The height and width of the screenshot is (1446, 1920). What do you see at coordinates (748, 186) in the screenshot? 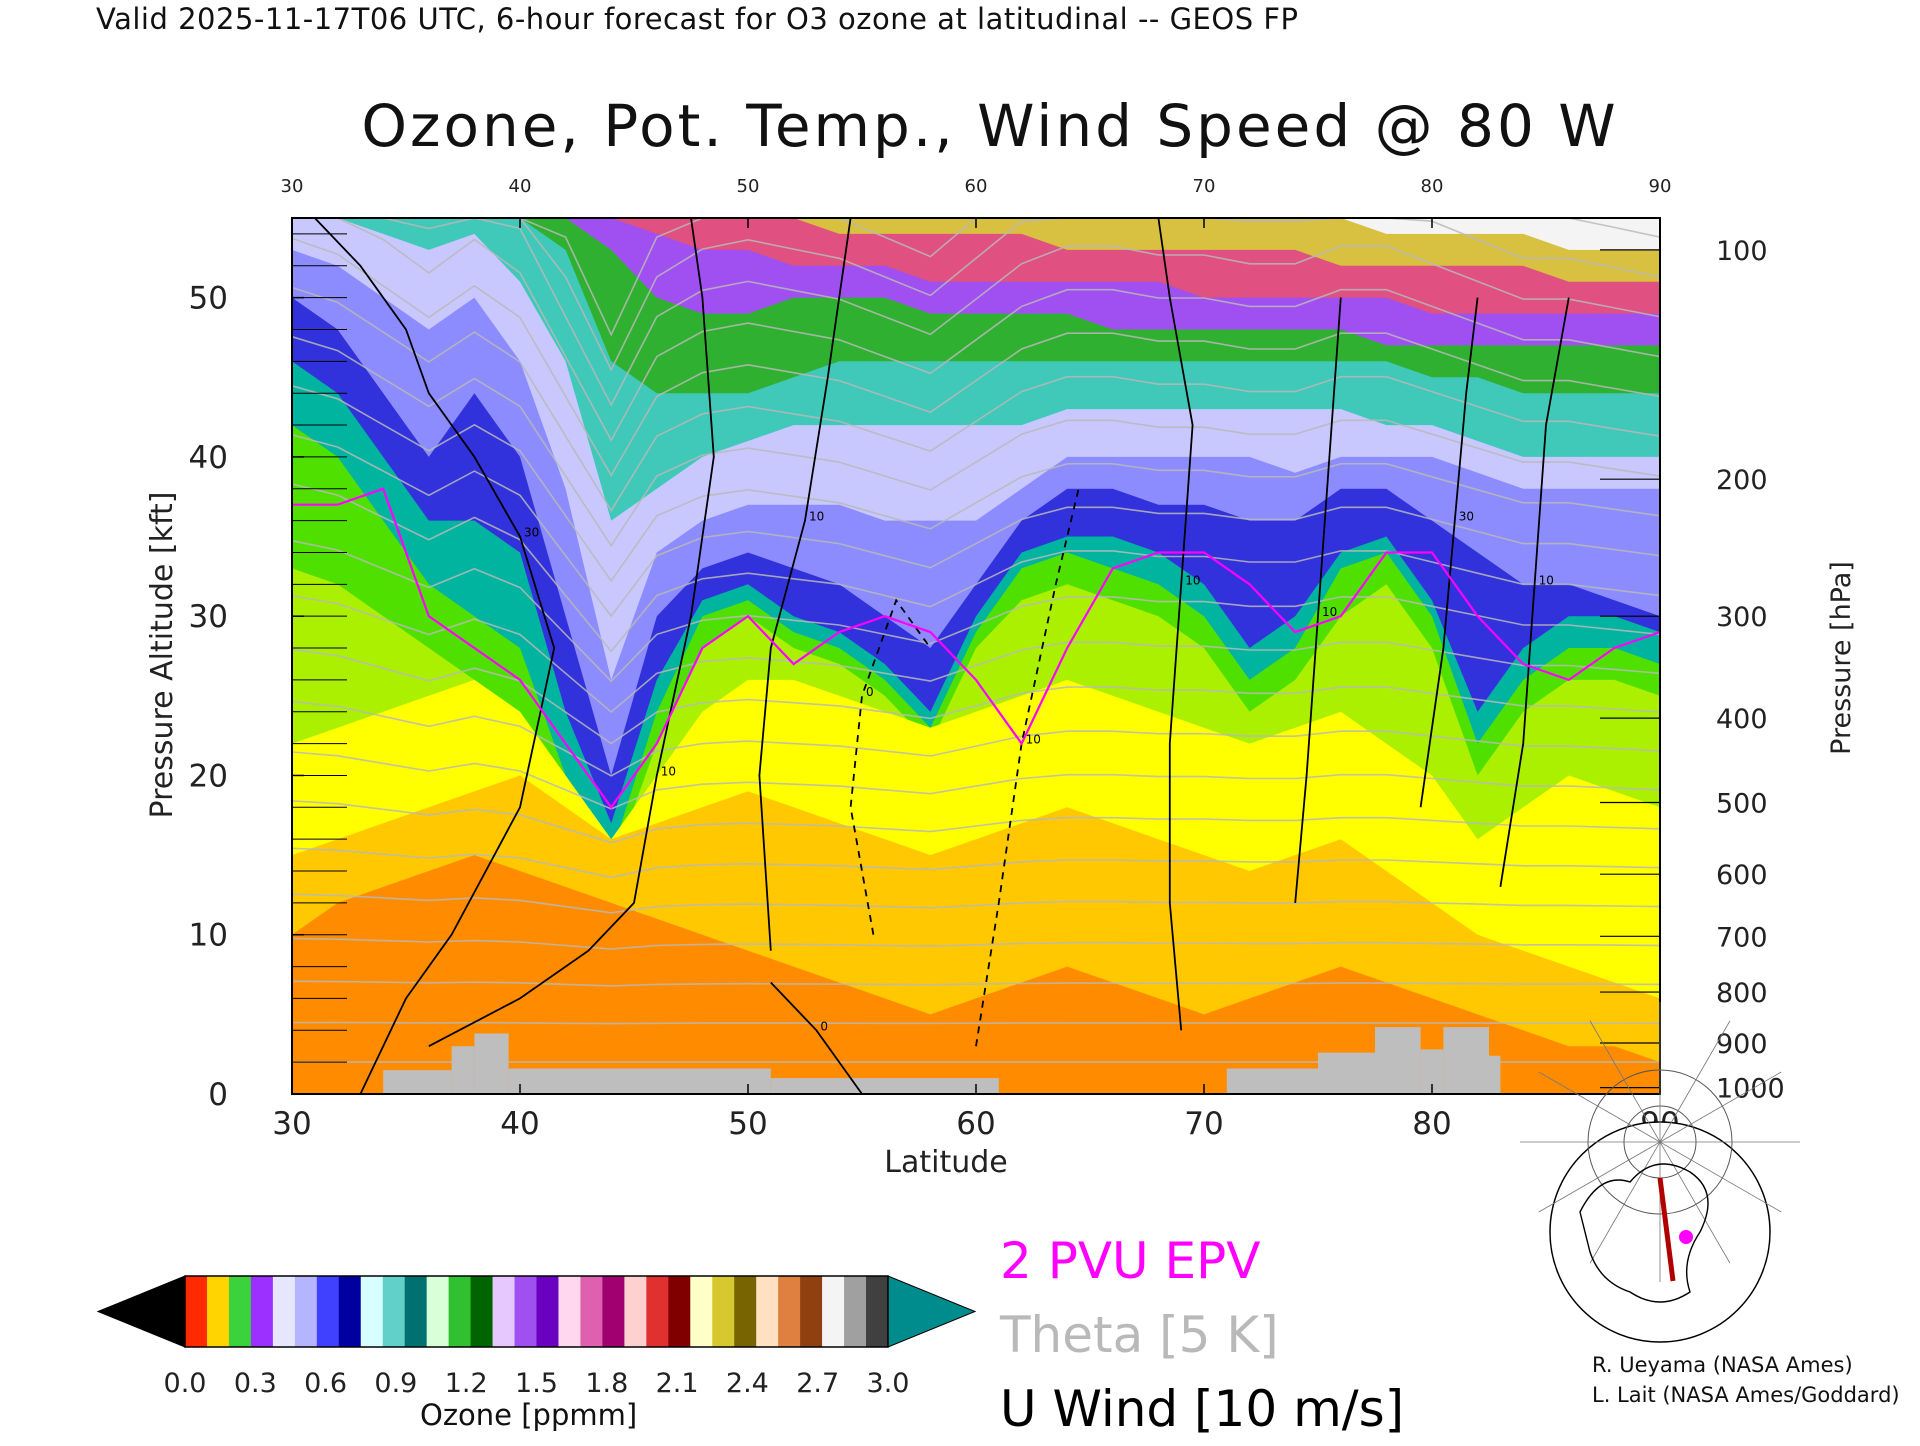
I see `x-top-tick-label: 50` at bounding box center [748, 186].